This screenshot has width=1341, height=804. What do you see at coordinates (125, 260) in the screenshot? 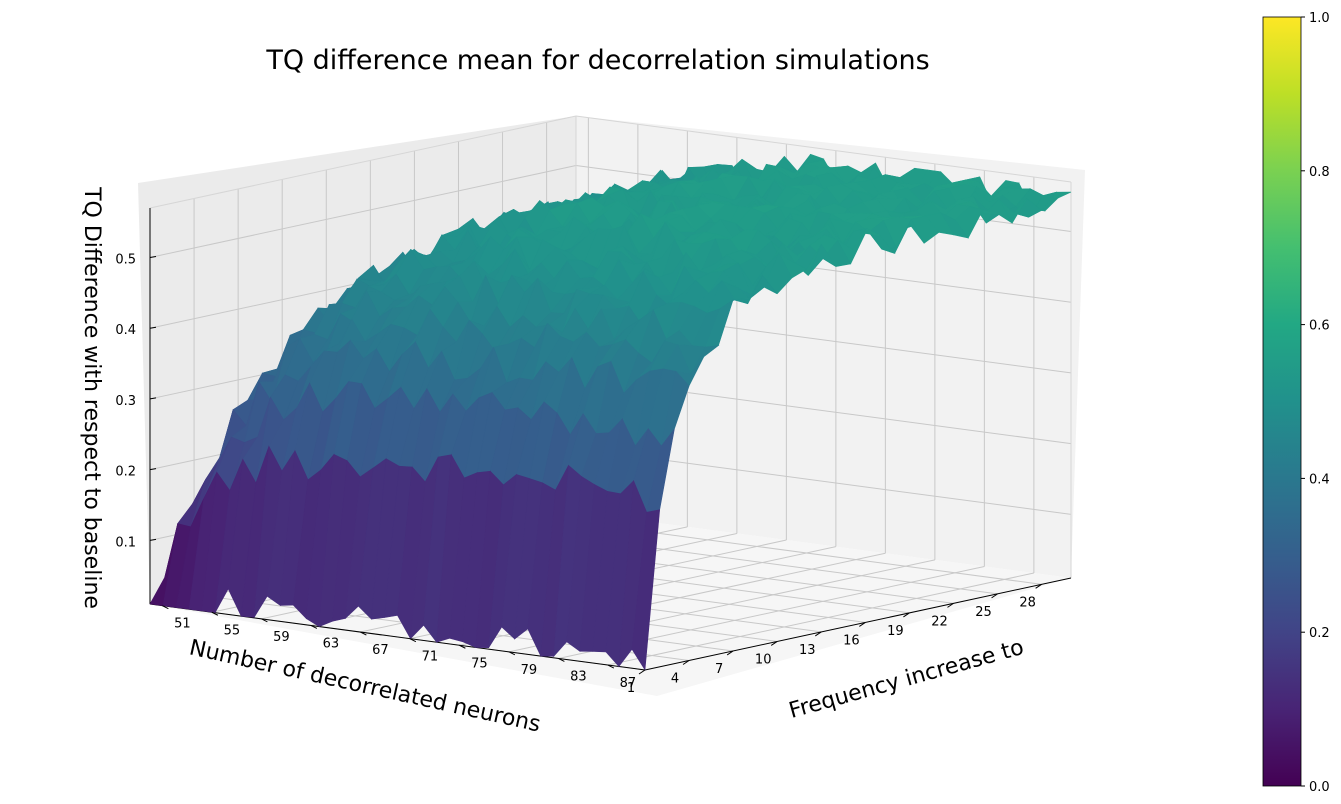
I see `z-tick-label: 0.5` at bounding box center [125, 260].